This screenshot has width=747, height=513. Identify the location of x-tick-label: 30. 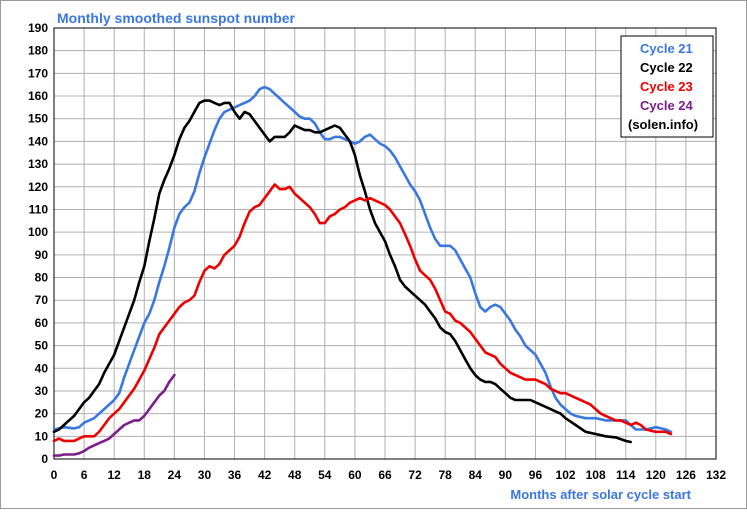
(205, 475).